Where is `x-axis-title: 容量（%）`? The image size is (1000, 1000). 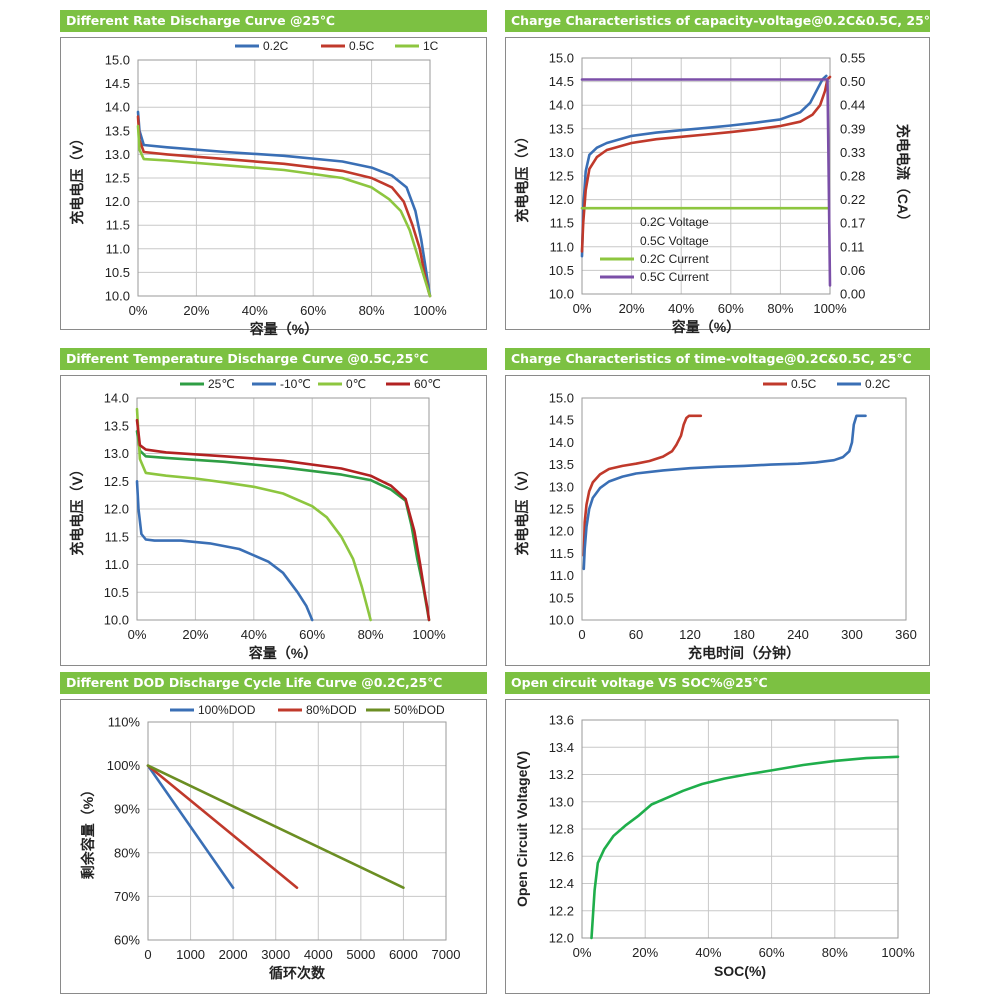
x-axis-title: 容量（%） is located at coordinates (283, 329).